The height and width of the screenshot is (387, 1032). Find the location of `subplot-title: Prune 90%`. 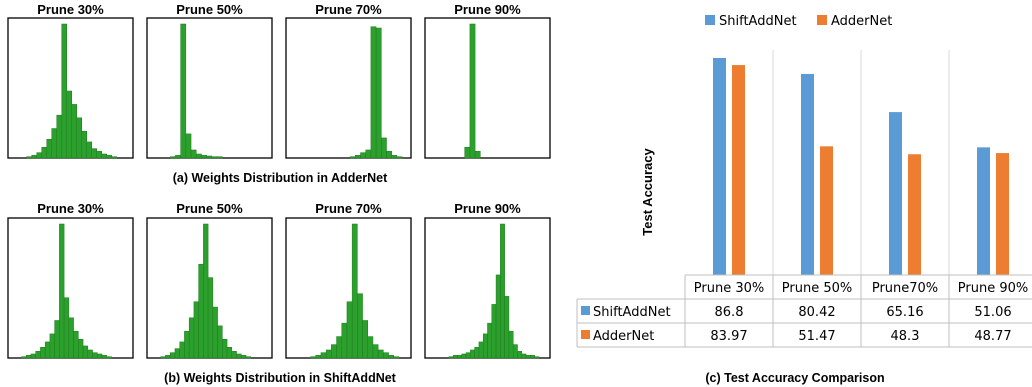

subplot-title: Prune 90% is located at coordinates (487, 9).